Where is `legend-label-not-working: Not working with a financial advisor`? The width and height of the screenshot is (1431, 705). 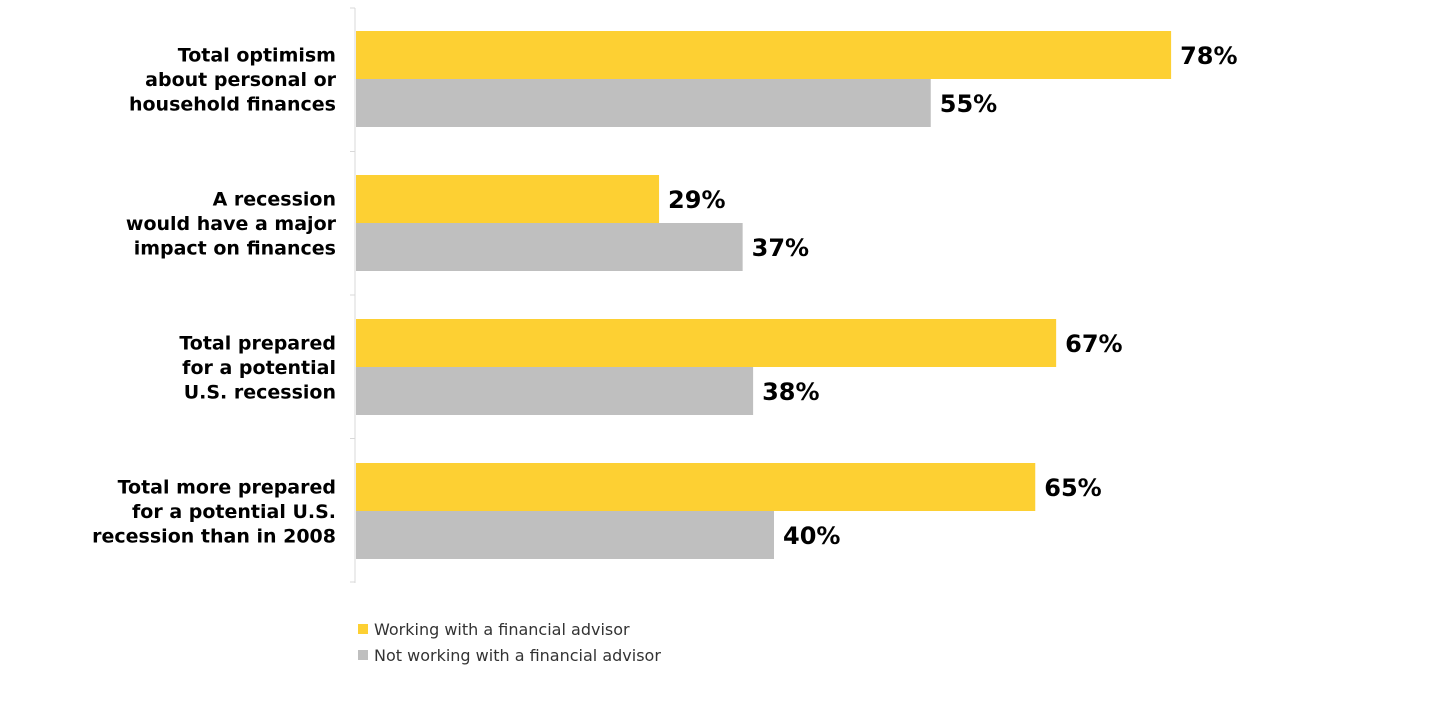
legend-label-not-working: Not working with a financial advisor is located at coordinates (517, 655).